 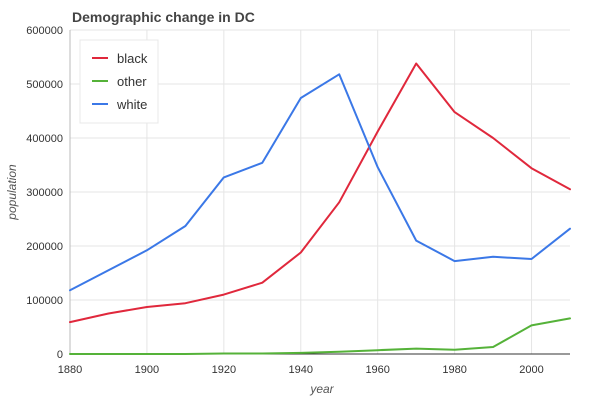 I want to click on legend-label-black: black, so click(x=132, y=58).